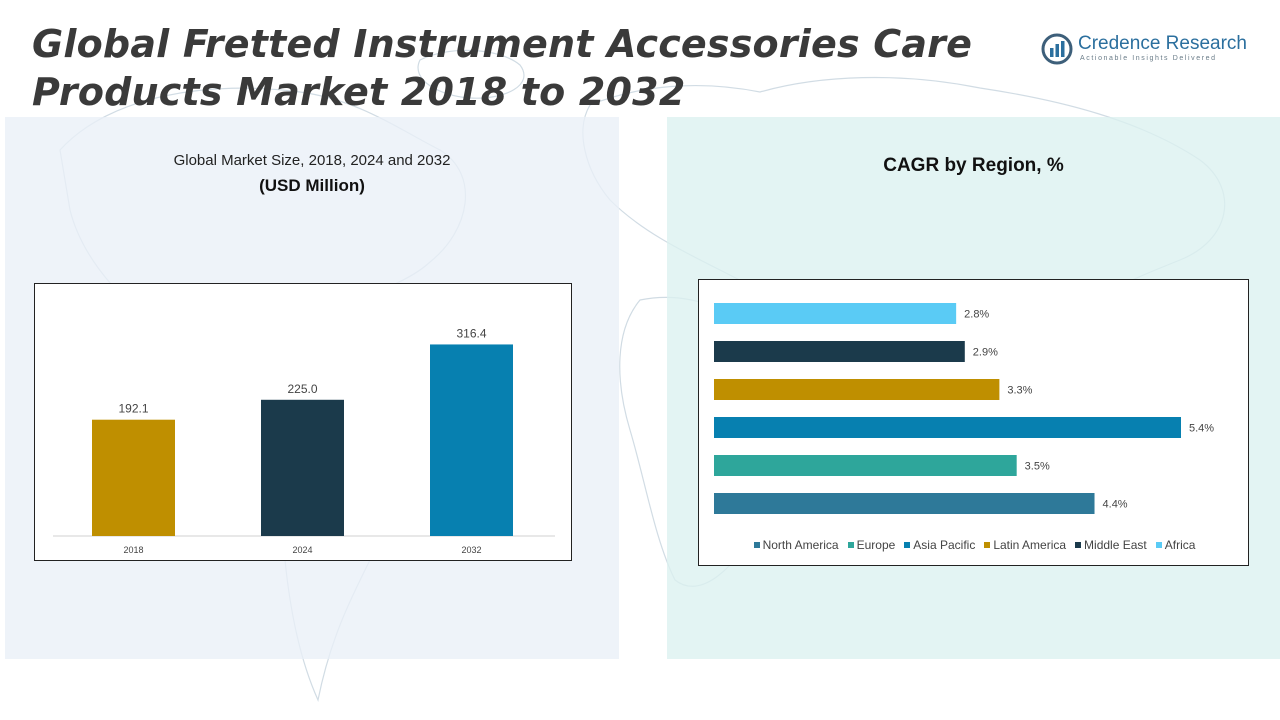  Describe the element at coordinates (1037, 467) in the screenshot. I see `cagr-value-label: 3.5%` at that location.